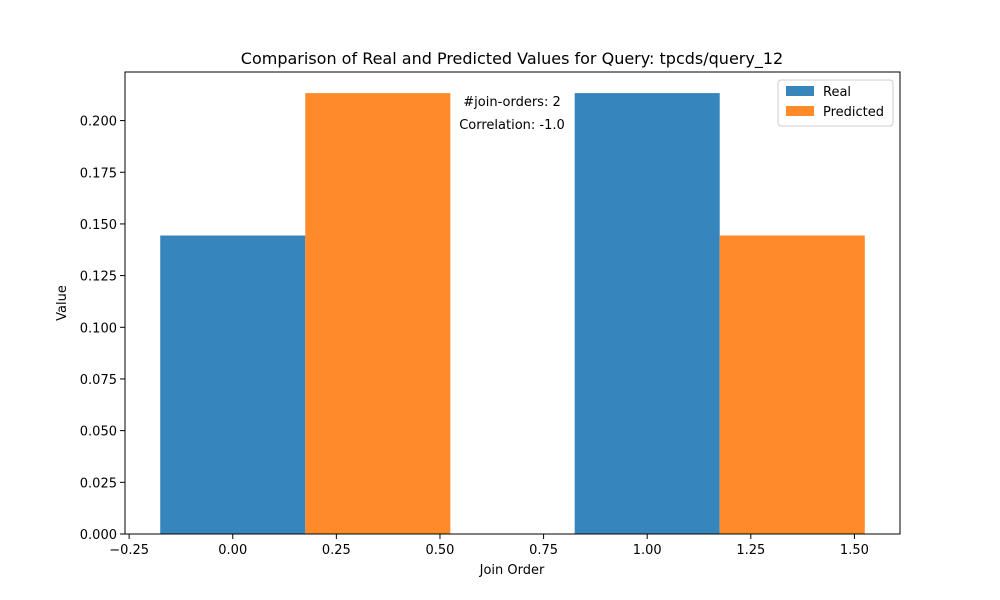 The height and width of the screenshot is (600, 1000). I want to click on legend: Real Predicted, so click(835, 103).